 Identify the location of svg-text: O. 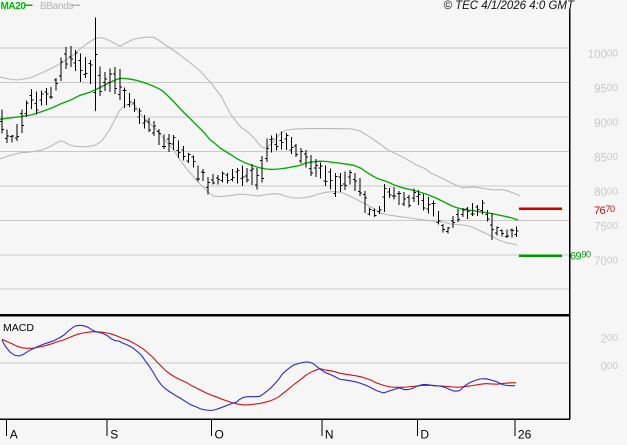
(219, 433).